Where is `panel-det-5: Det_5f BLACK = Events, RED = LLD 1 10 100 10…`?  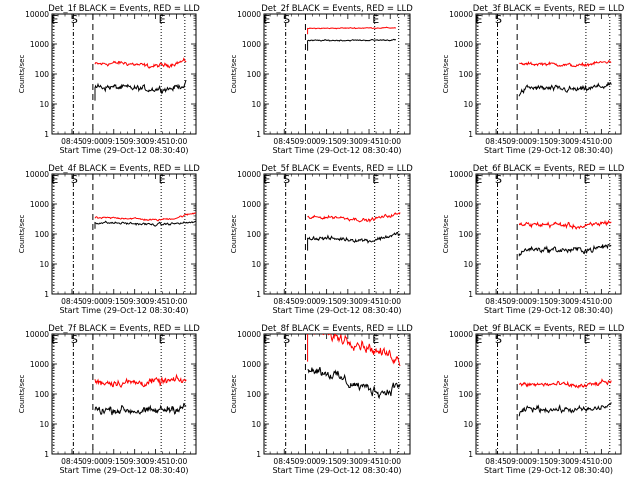
panel-det-5: Det_5f BLACK = Events, RED = LLD 1 10 100 10… is located at coordinates (321, 239).